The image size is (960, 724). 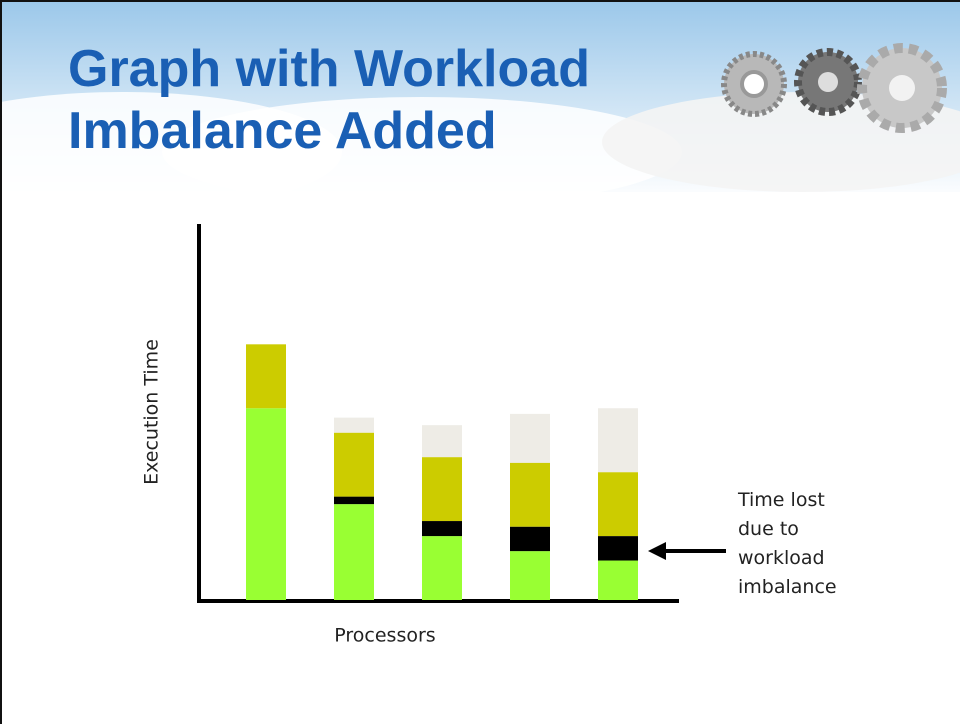 I want to click on annotation: Time lost due to workload imbalance, so click(x=787, y=543).